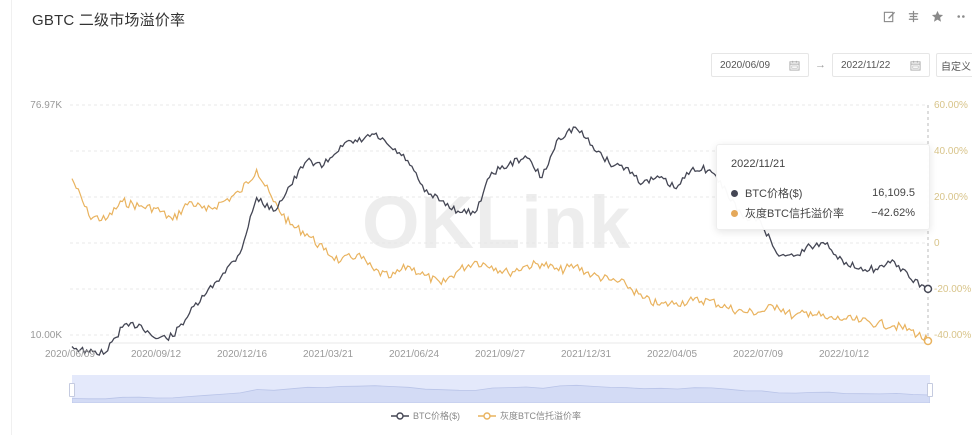 The height and width of the screenshot is (435, 972). Describe the element at coordinates (866, 65) in the screenshot. I see `end-date-value: 2022/11/22` at that location.